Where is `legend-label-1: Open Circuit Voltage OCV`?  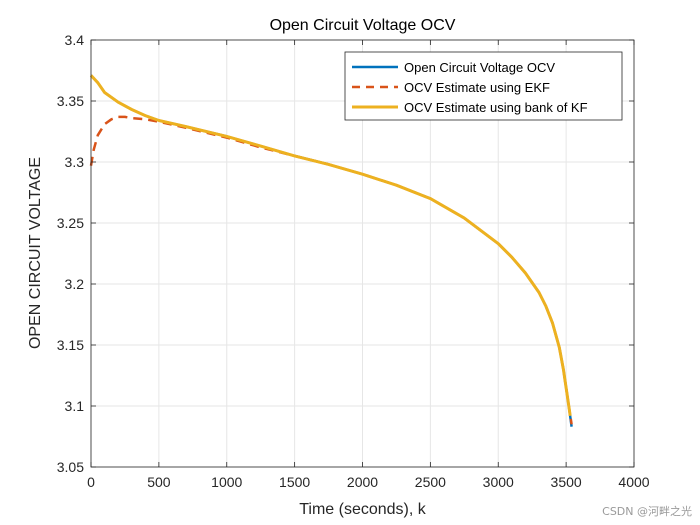 legend-label-1: Open Circuit Voltage OCV is located at coordinates (479, 67).